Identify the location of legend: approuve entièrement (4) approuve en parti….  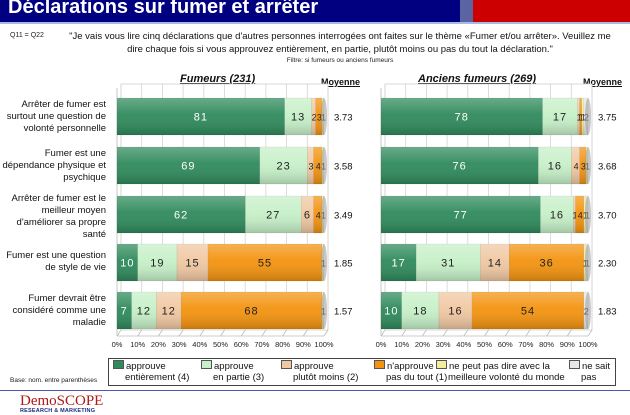
(362, 372).